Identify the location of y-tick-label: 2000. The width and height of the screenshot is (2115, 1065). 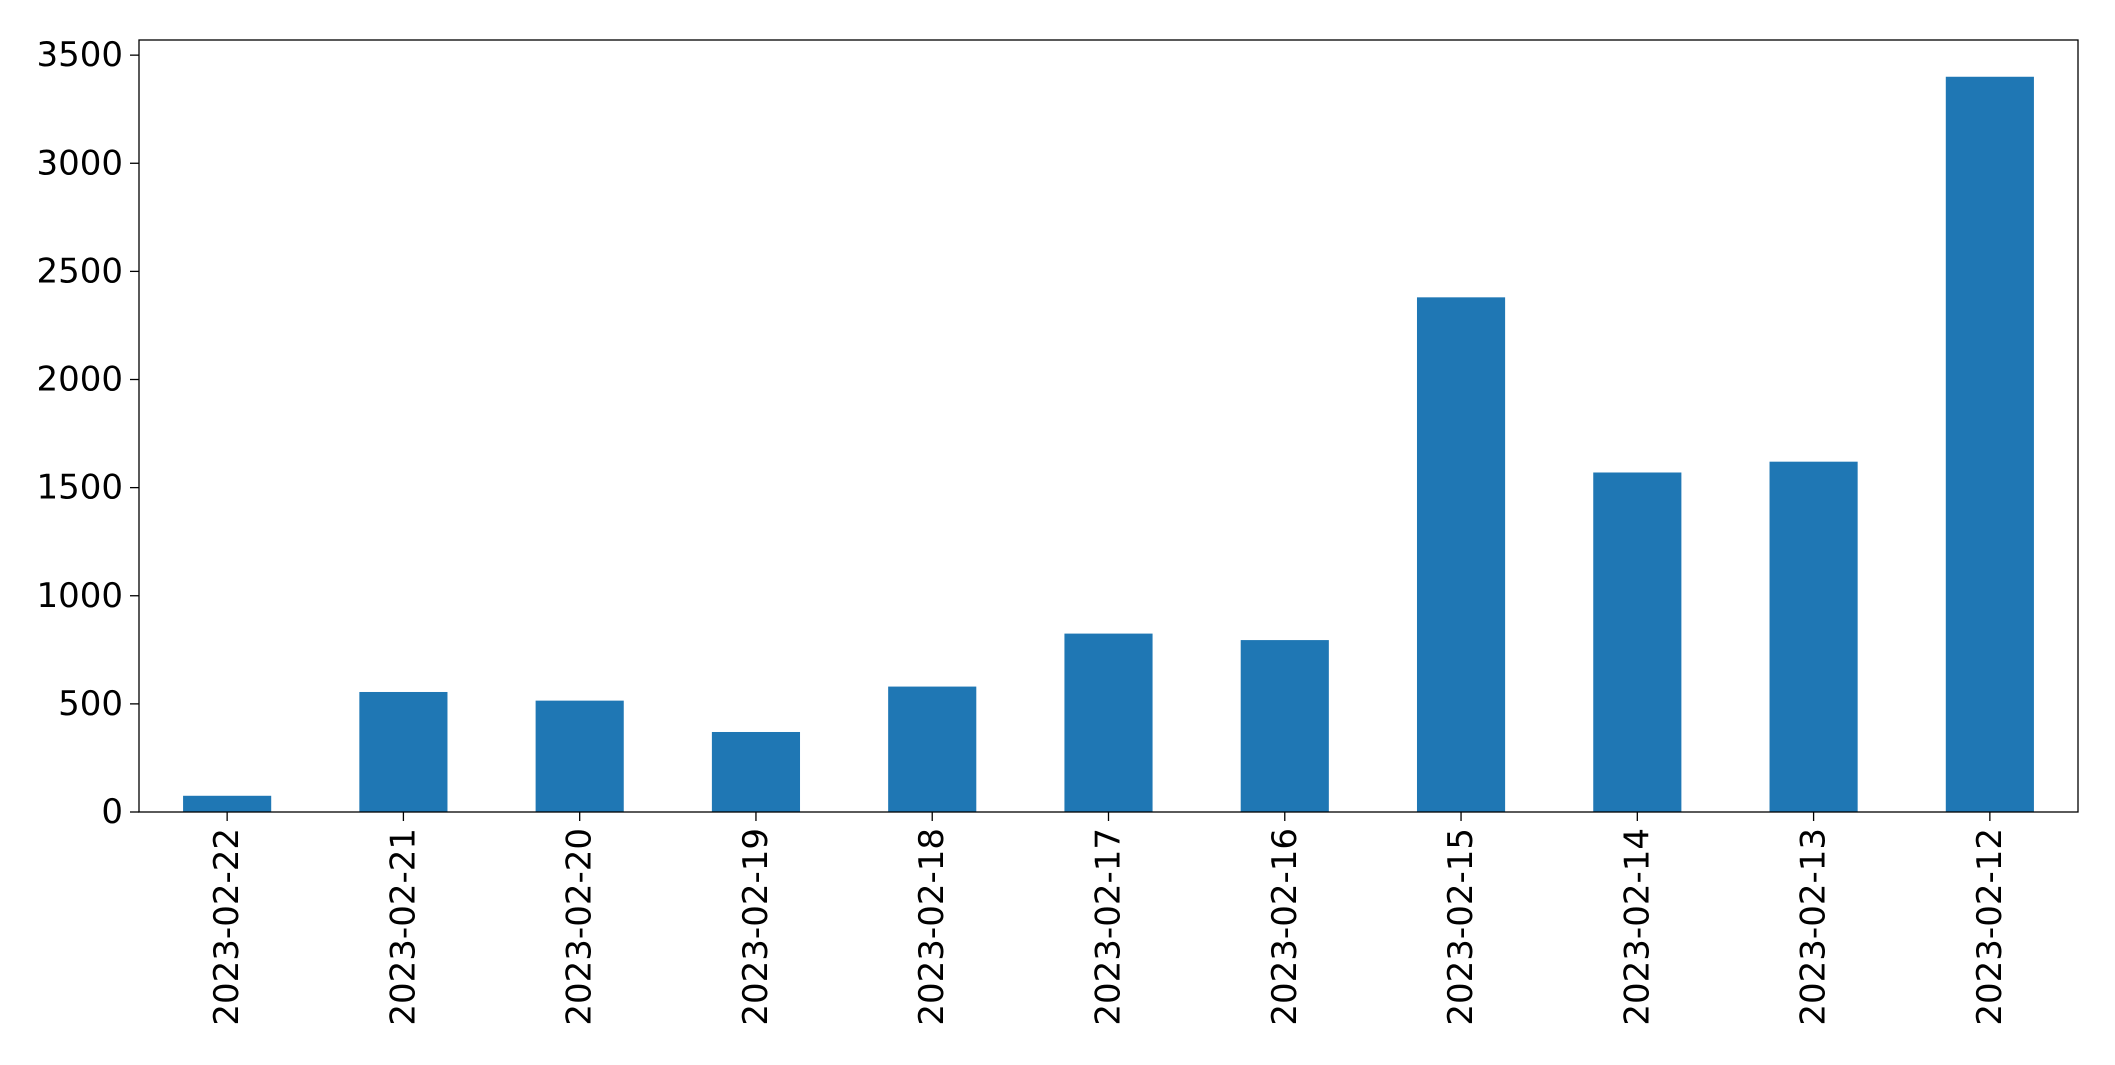
(79, 380).